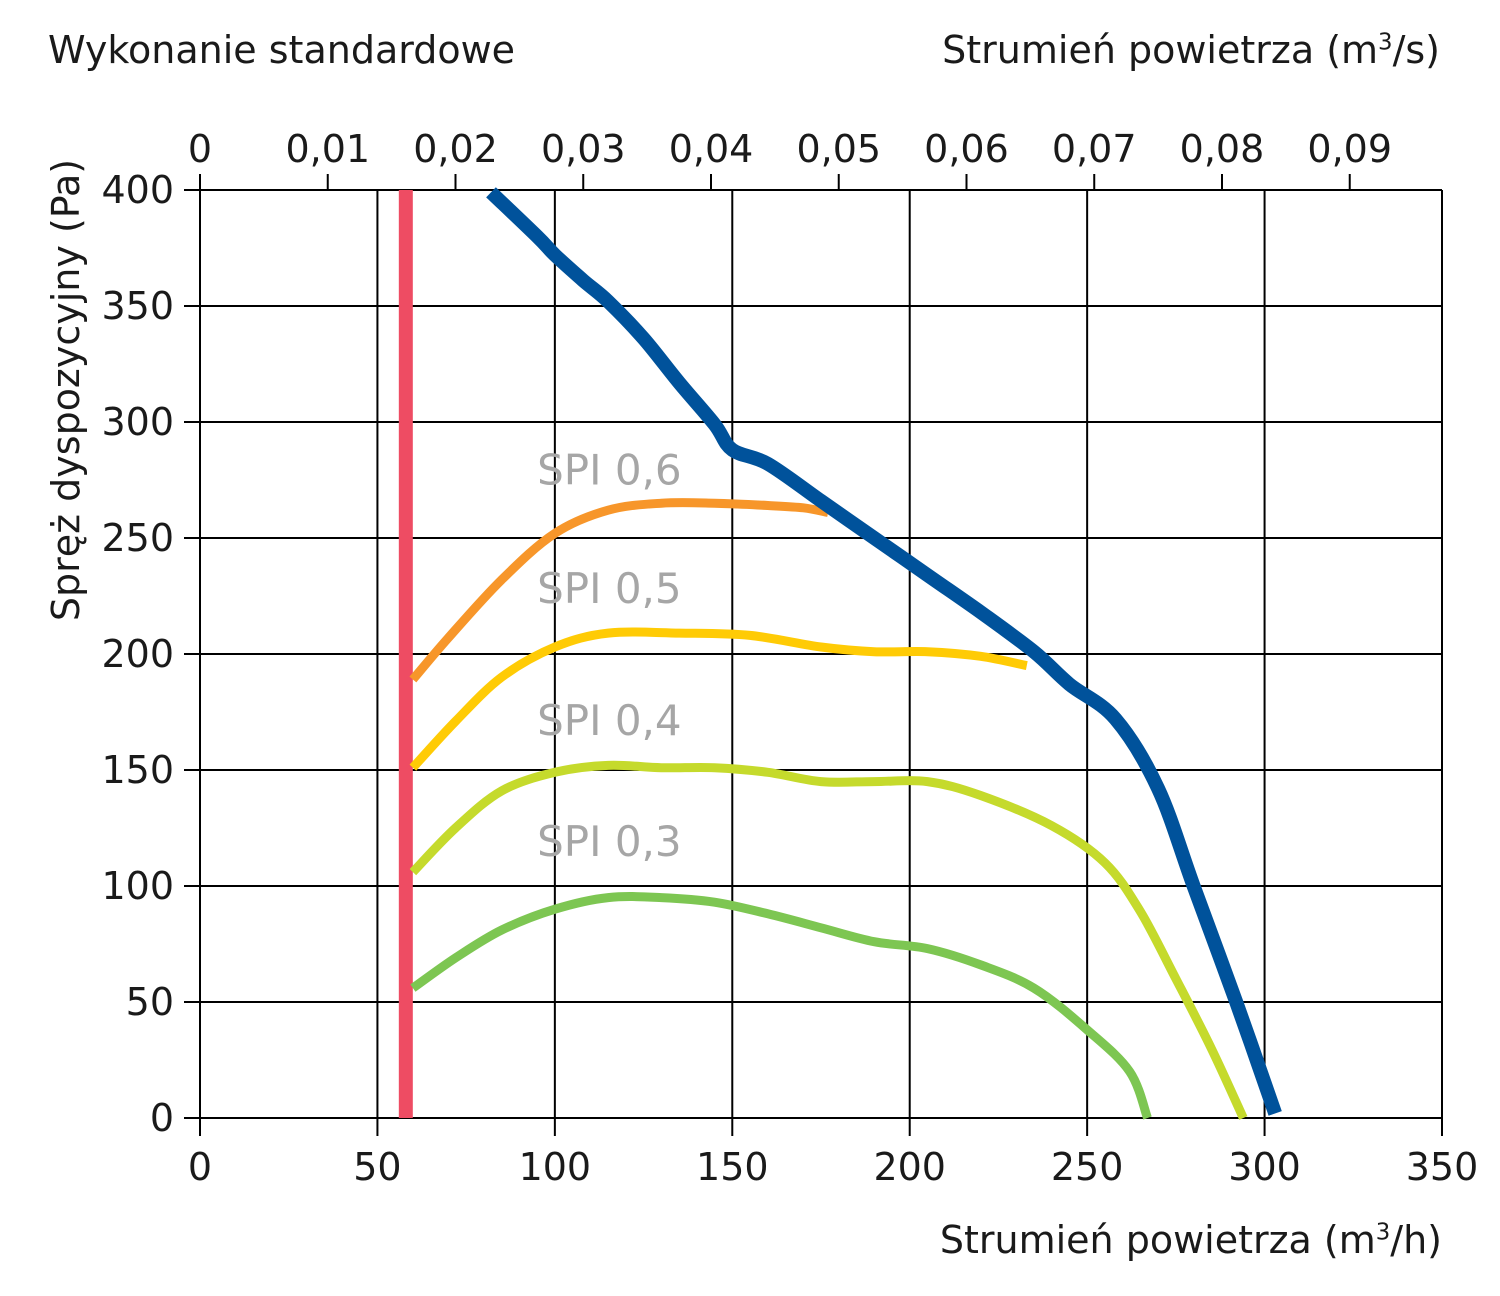  I want to click on x-tick-label: 100, so click(555, 1167).